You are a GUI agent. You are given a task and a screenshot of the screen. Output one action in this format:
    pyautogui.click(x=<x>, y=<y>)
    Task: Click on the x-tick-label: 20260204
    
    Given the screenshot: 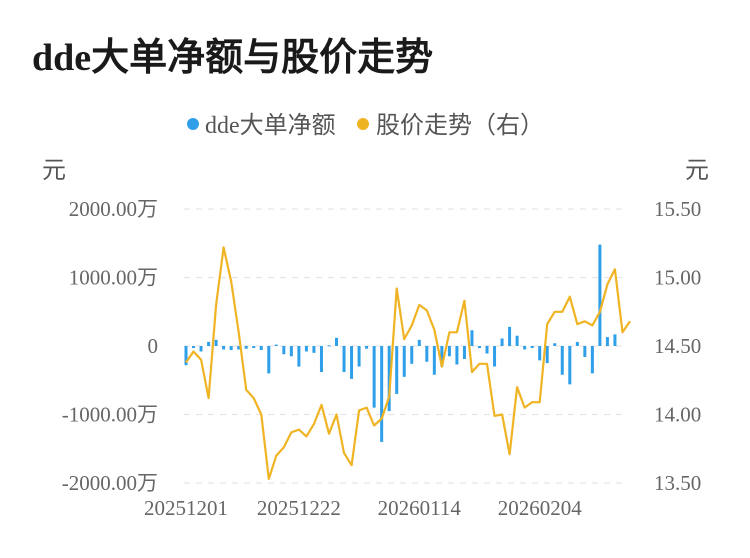 What is the action you would take?
    pyautogui.click(x=540, y=508)
    